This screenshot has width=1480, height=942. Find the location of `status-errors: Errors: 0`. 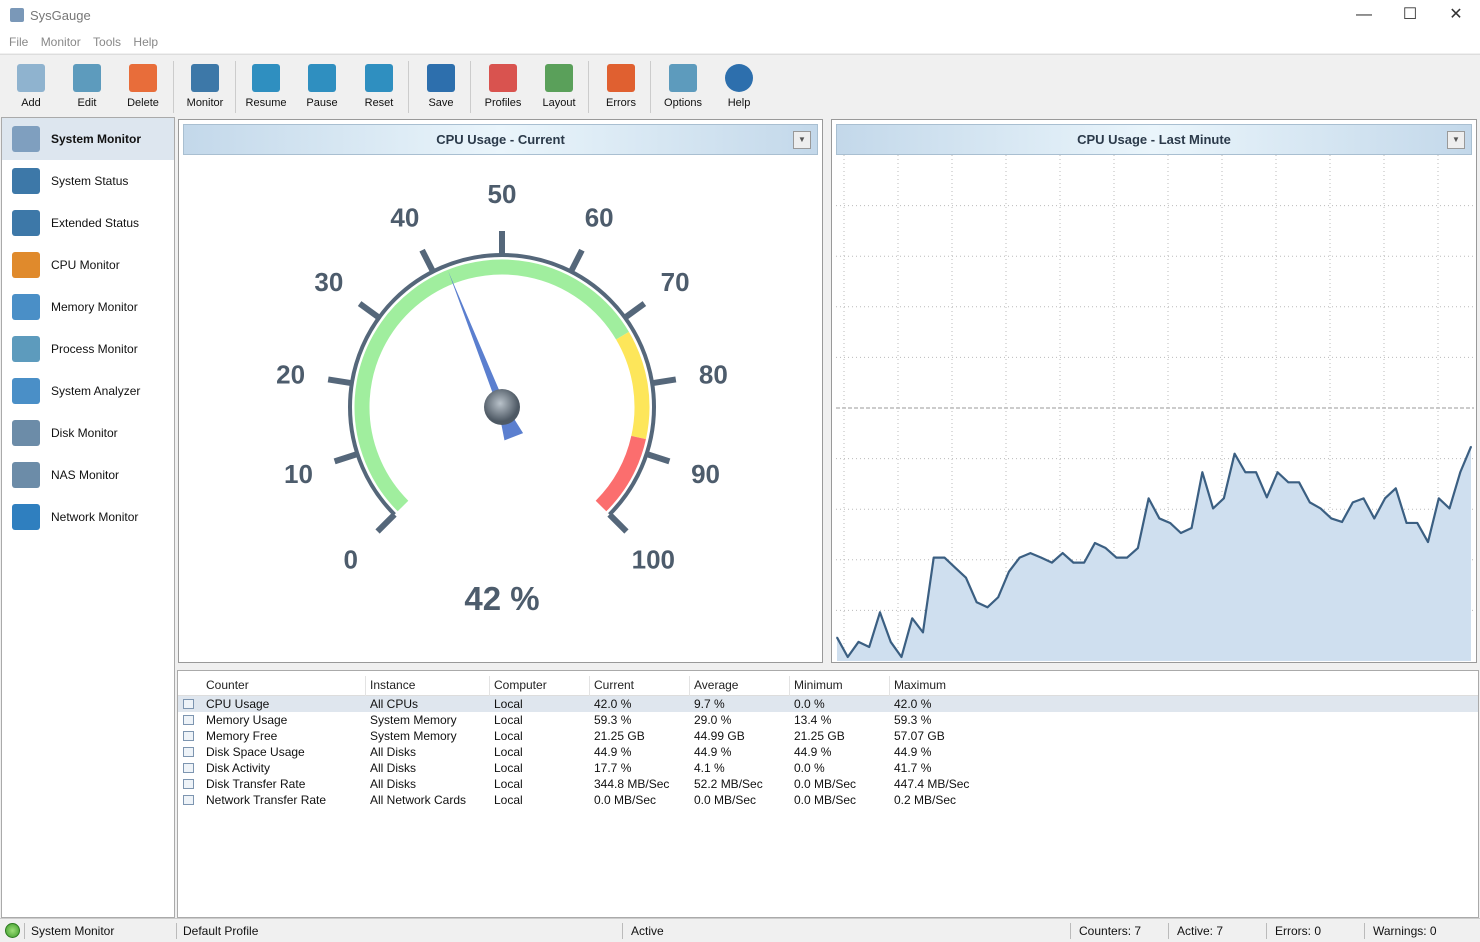

status-errors: Errors: 0 is located at coordinates (1298, 931).